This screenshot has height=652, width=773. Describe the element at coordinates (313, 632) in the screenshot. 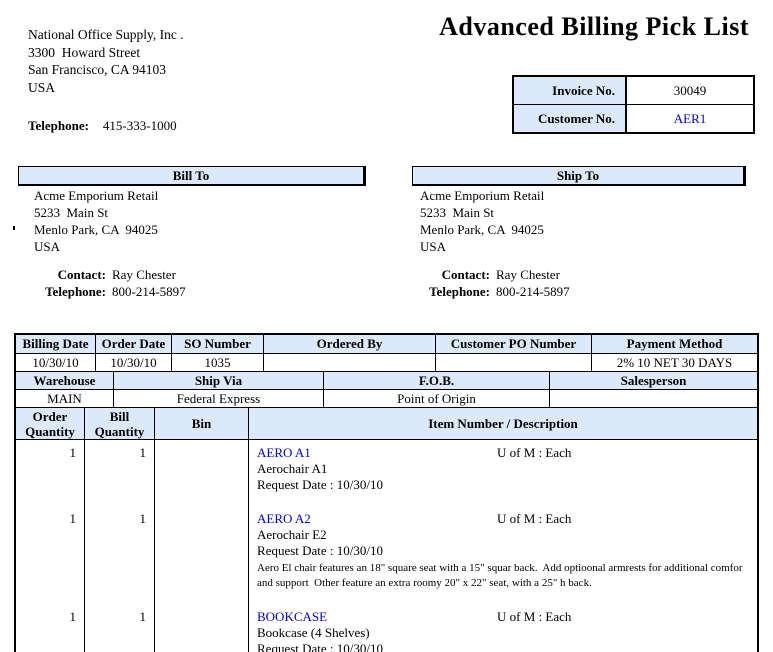

I see `item-description-text: Bookcase (4 Shelves)` at that location.